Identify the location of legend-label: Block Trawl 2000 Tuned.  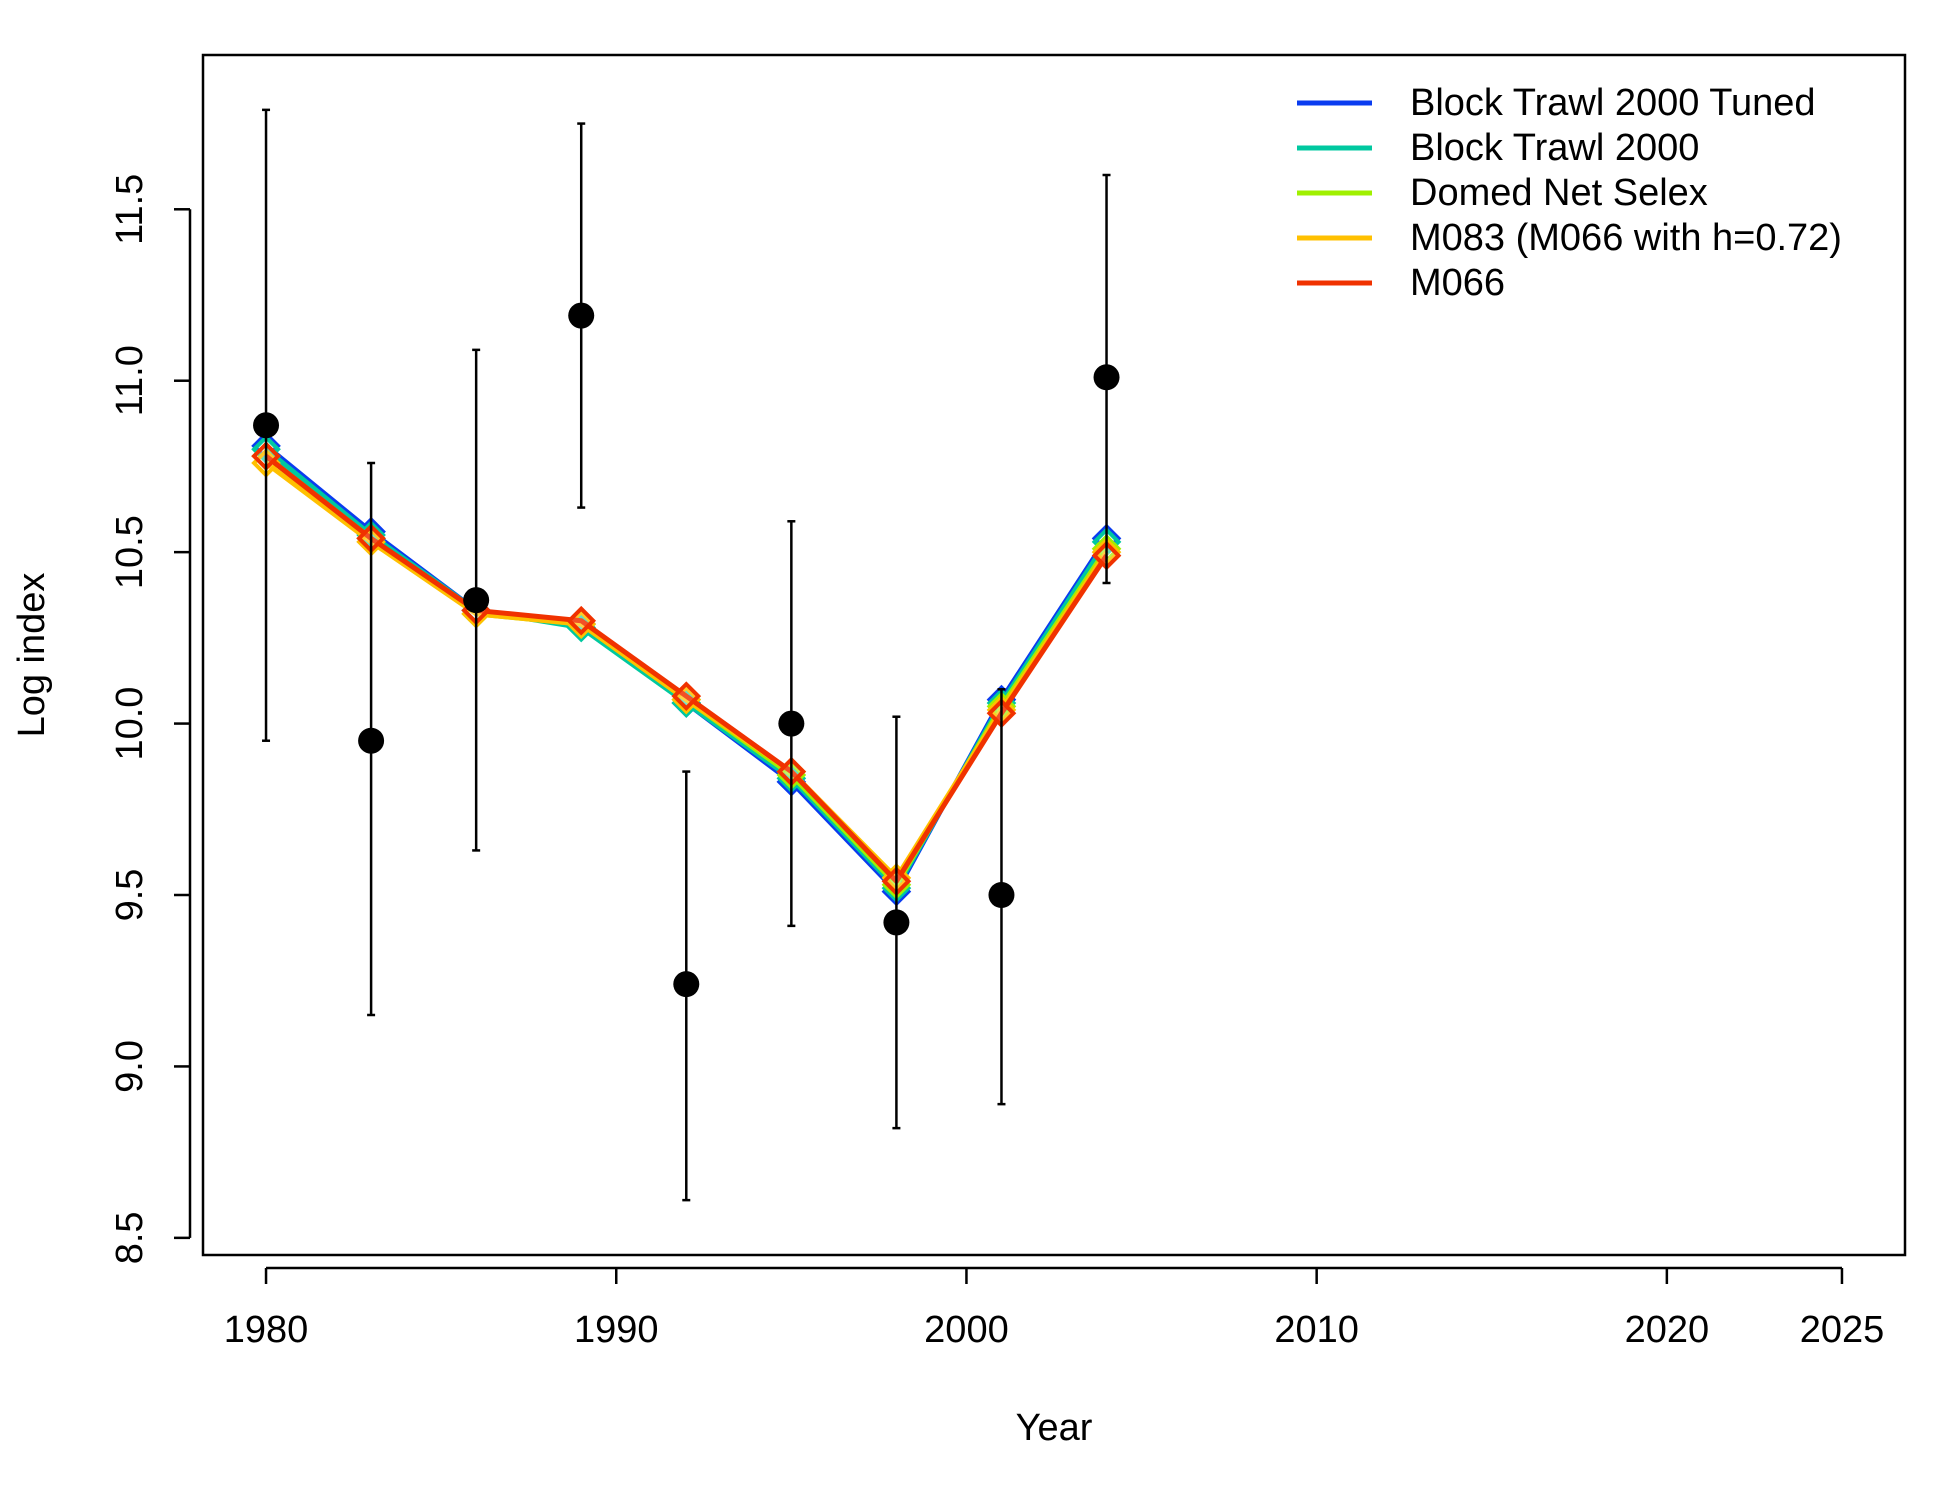
(1613, 103).